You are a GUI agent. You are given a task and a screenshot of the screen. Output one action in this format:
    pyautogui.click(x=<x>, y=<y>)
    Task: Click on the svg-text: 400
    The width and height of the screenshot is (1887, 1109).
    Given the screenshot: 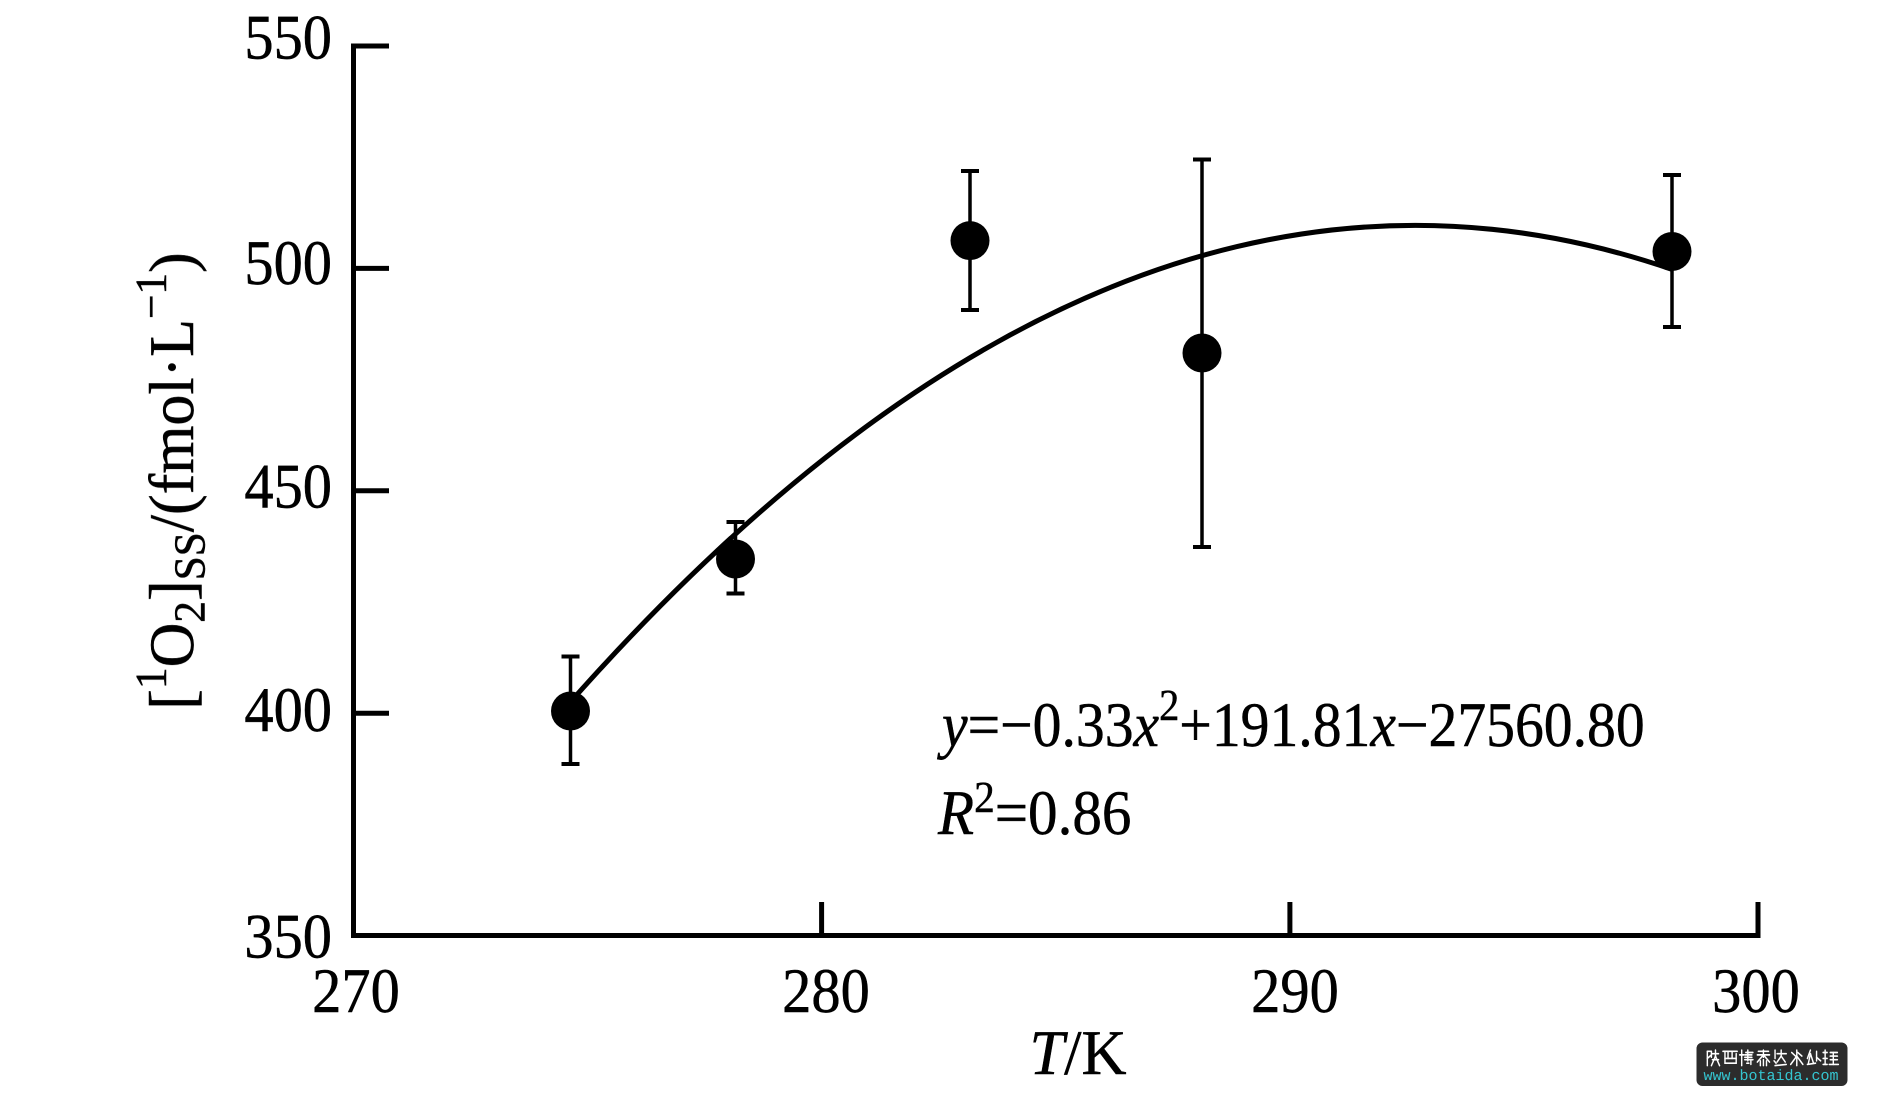 What is the action you would take?
    pyautogui.click(x=288, y=709)
    